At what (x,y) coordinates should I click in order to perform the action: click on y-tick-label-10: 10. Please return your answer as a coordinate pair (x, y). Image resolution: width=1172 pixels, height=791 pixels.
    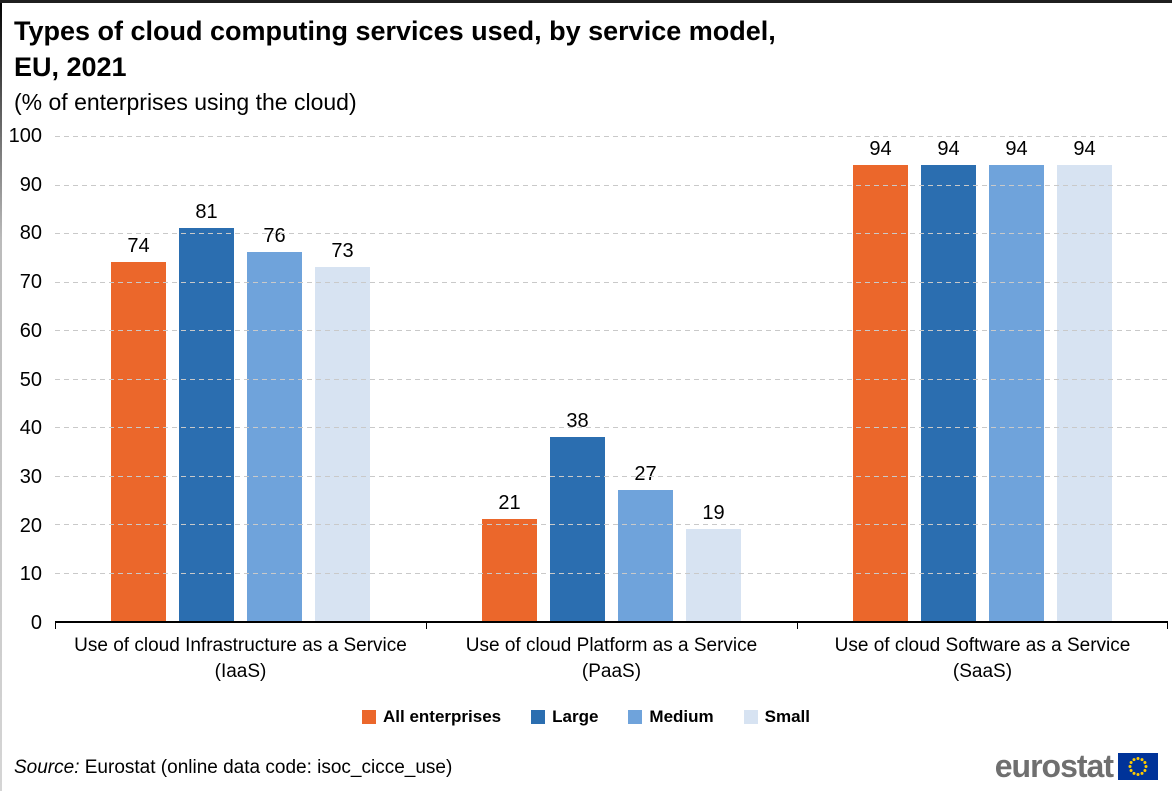
    Looking at the image, I should click on (30, 574).